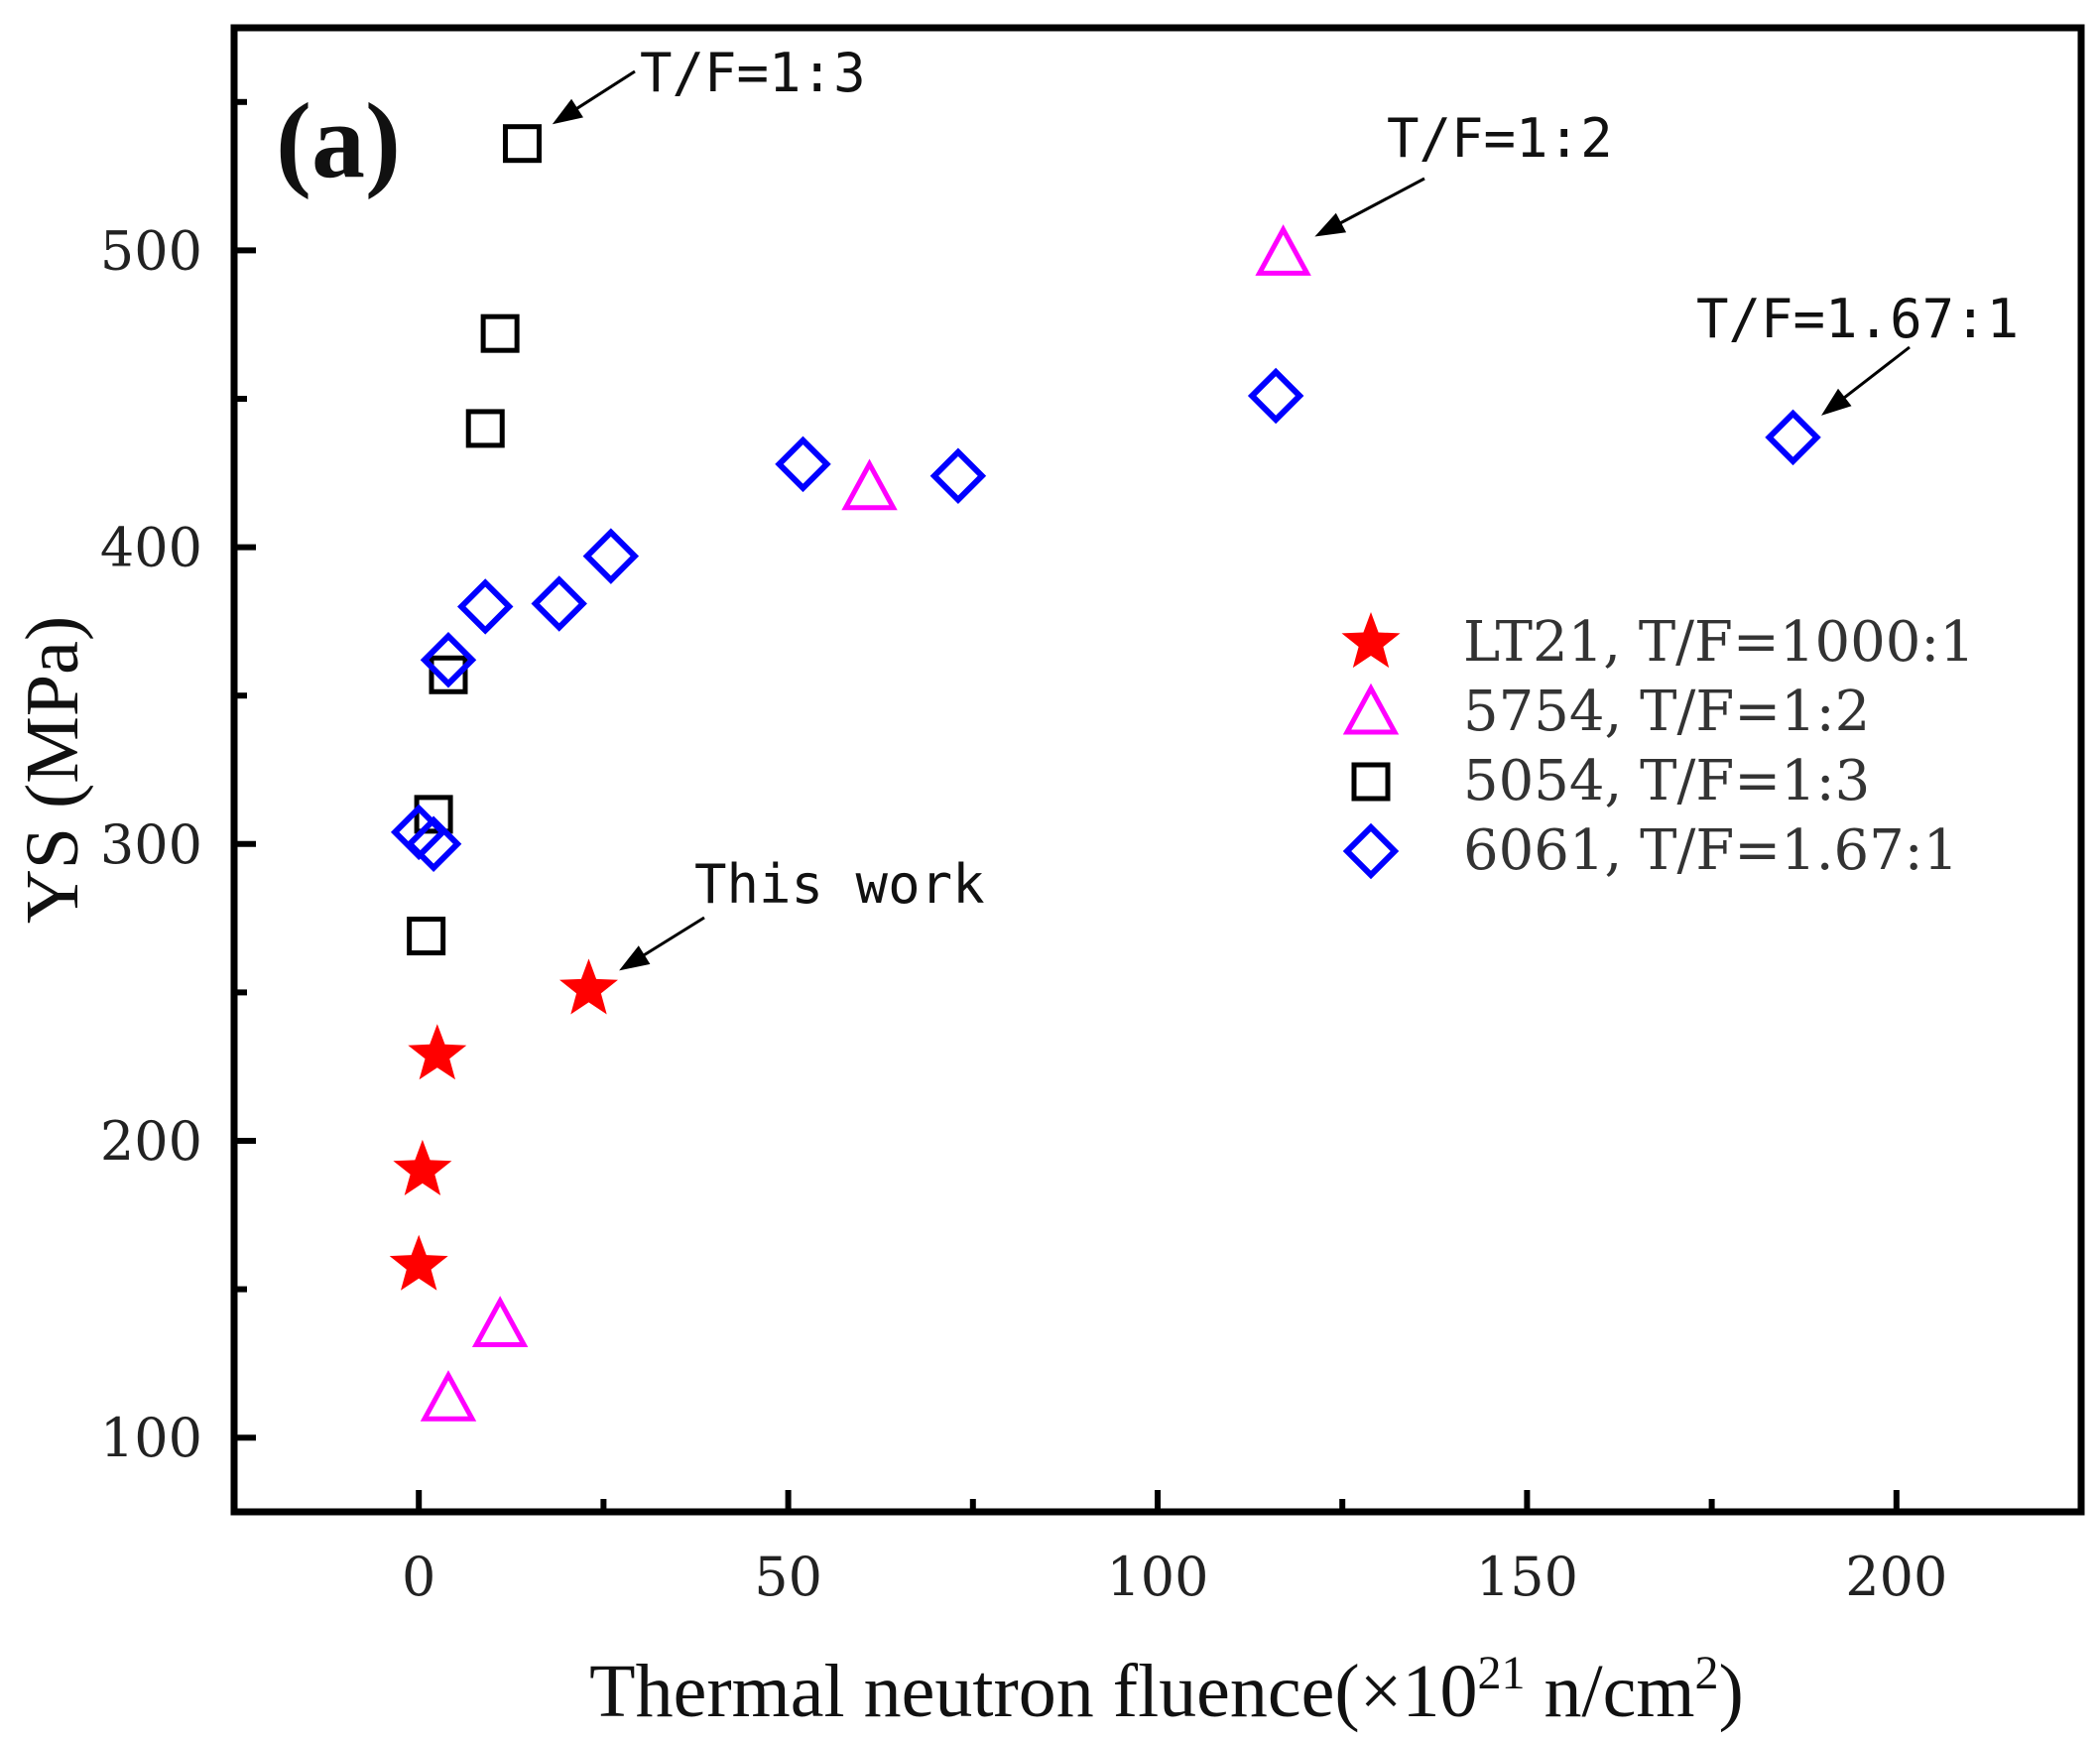 This screenshot has width=2100, height=1741. I want to click on panel-label: (a), so click(338, 141).